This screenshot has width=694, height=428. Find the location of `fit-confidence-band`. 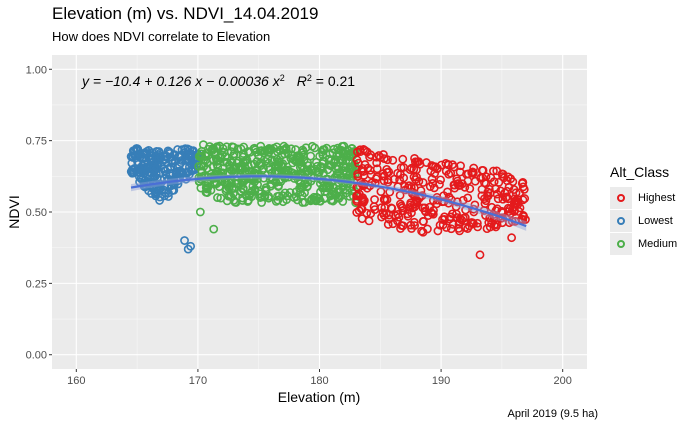

fit-confidence-band is located at coordinates (329, 202).